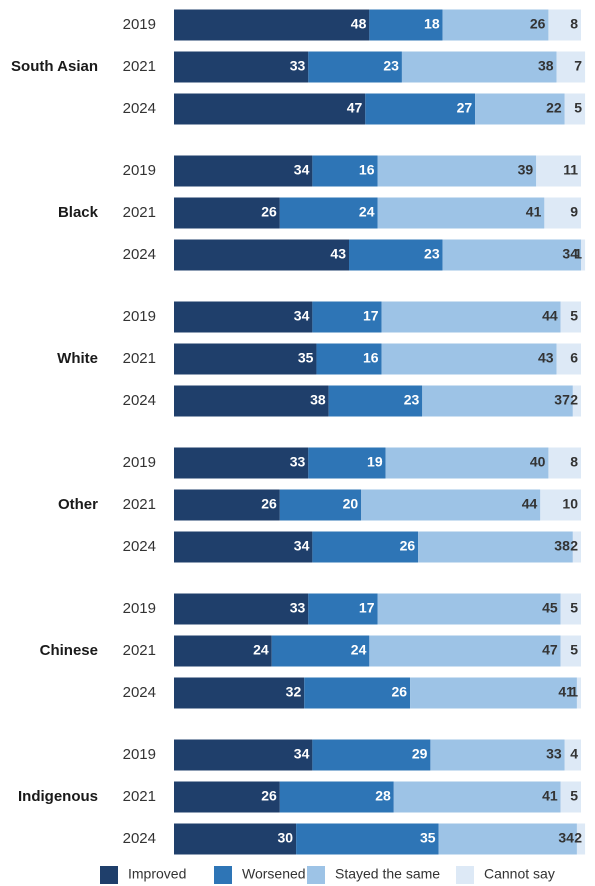 The height and width of the screenshot is (886, 595). What do you see at coordinates (432, 24) in the screenshot?
I see `value-label: 18` at bounding box center [432, 24].